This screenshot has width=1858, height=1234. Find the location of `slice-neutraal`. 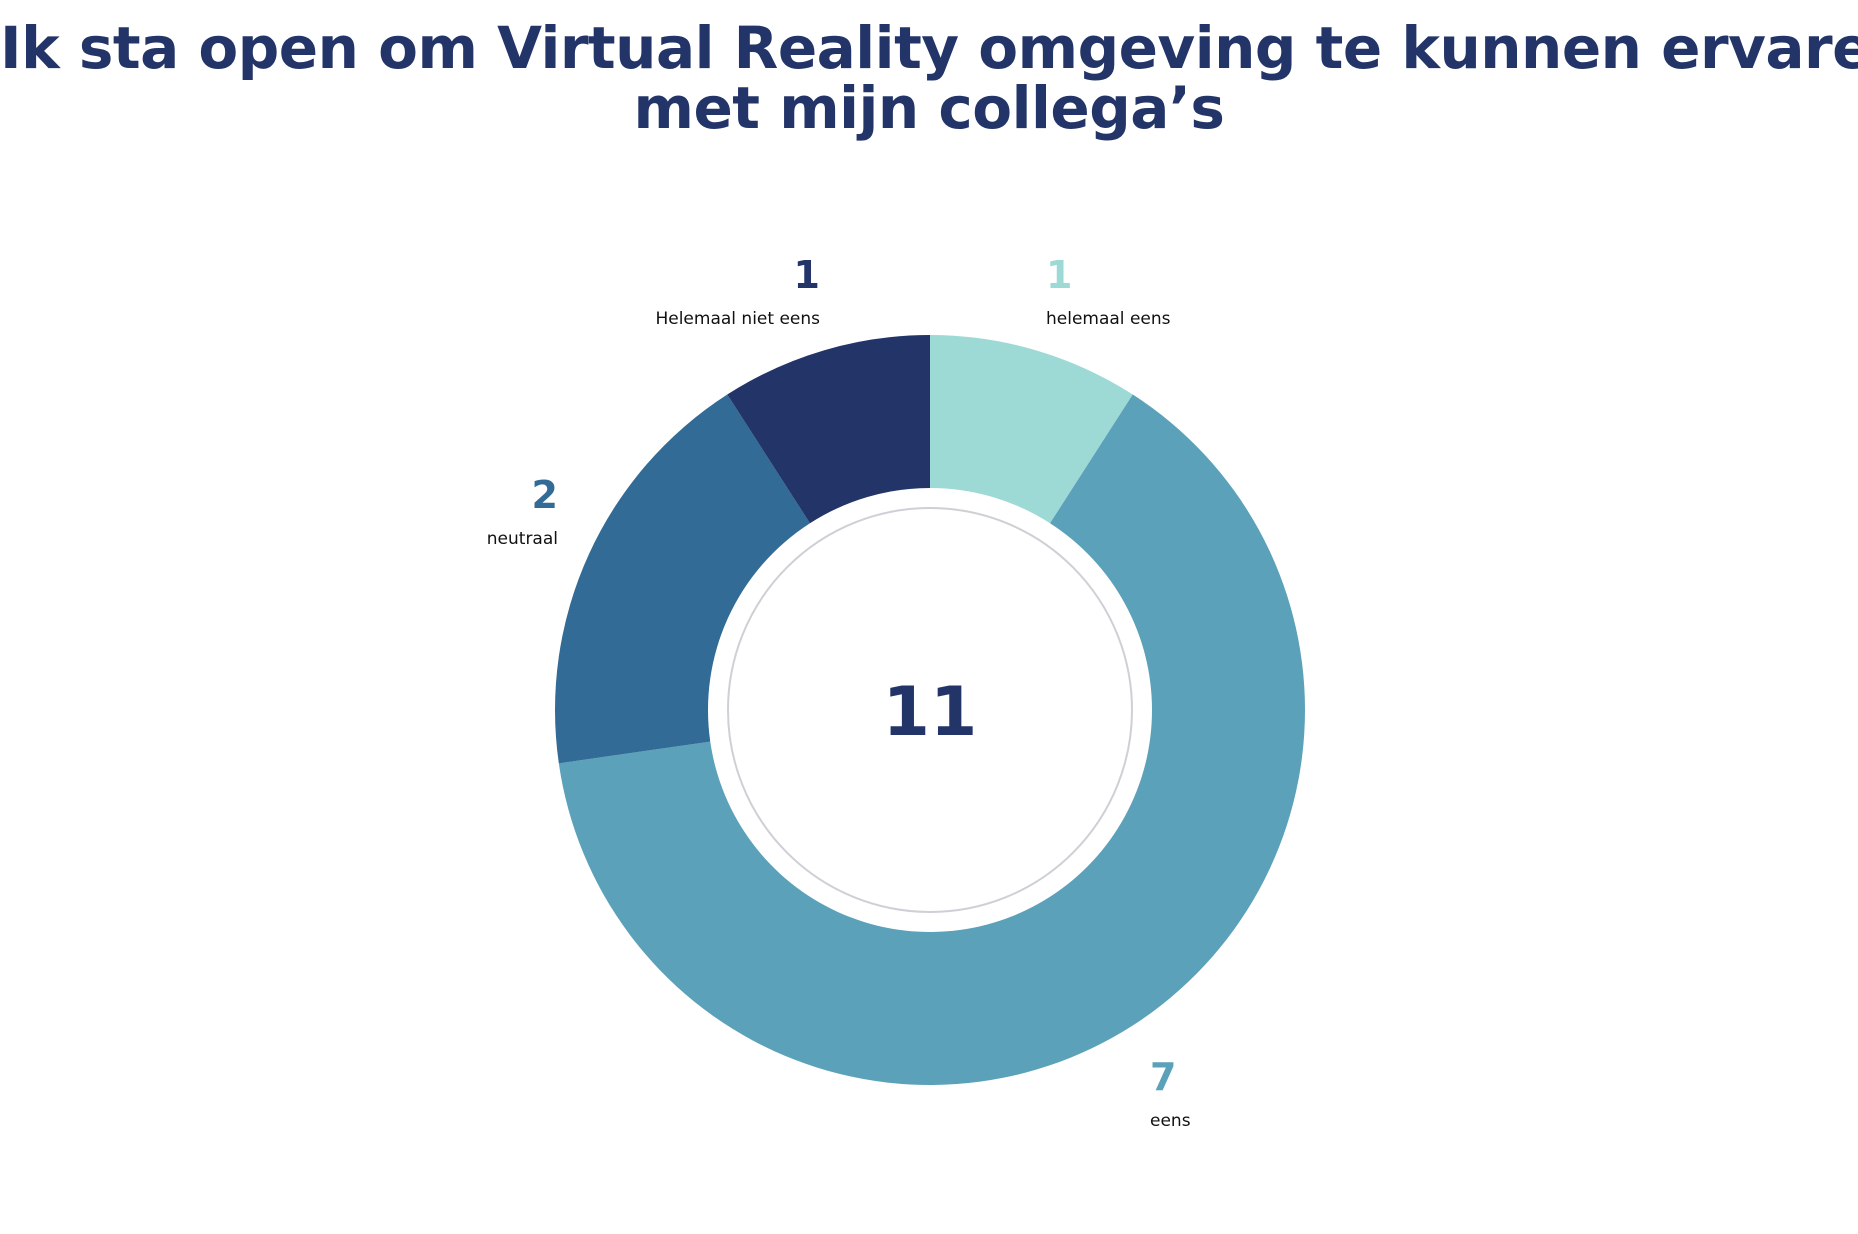

slice-neutraal is located at coordinates (682, 579).